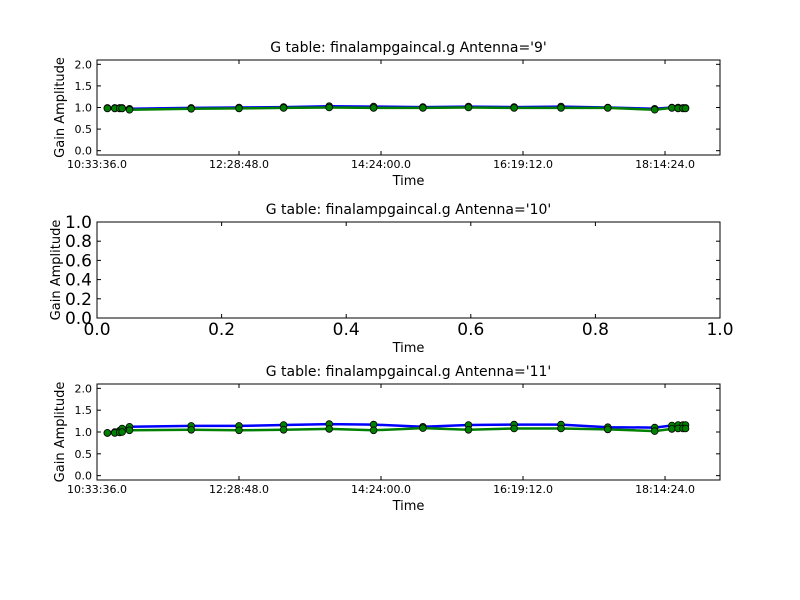  I want to click on x-tick-label: 0.8, so click(595, 330).